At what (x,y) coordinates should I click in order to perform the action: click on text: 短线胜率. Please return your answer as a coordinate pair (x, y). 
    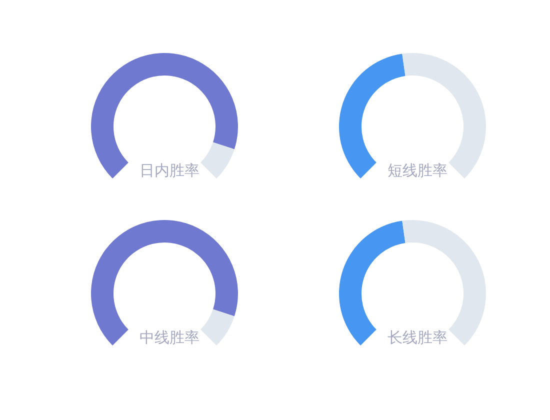
    Looking at the image, I should click on (418, 171).